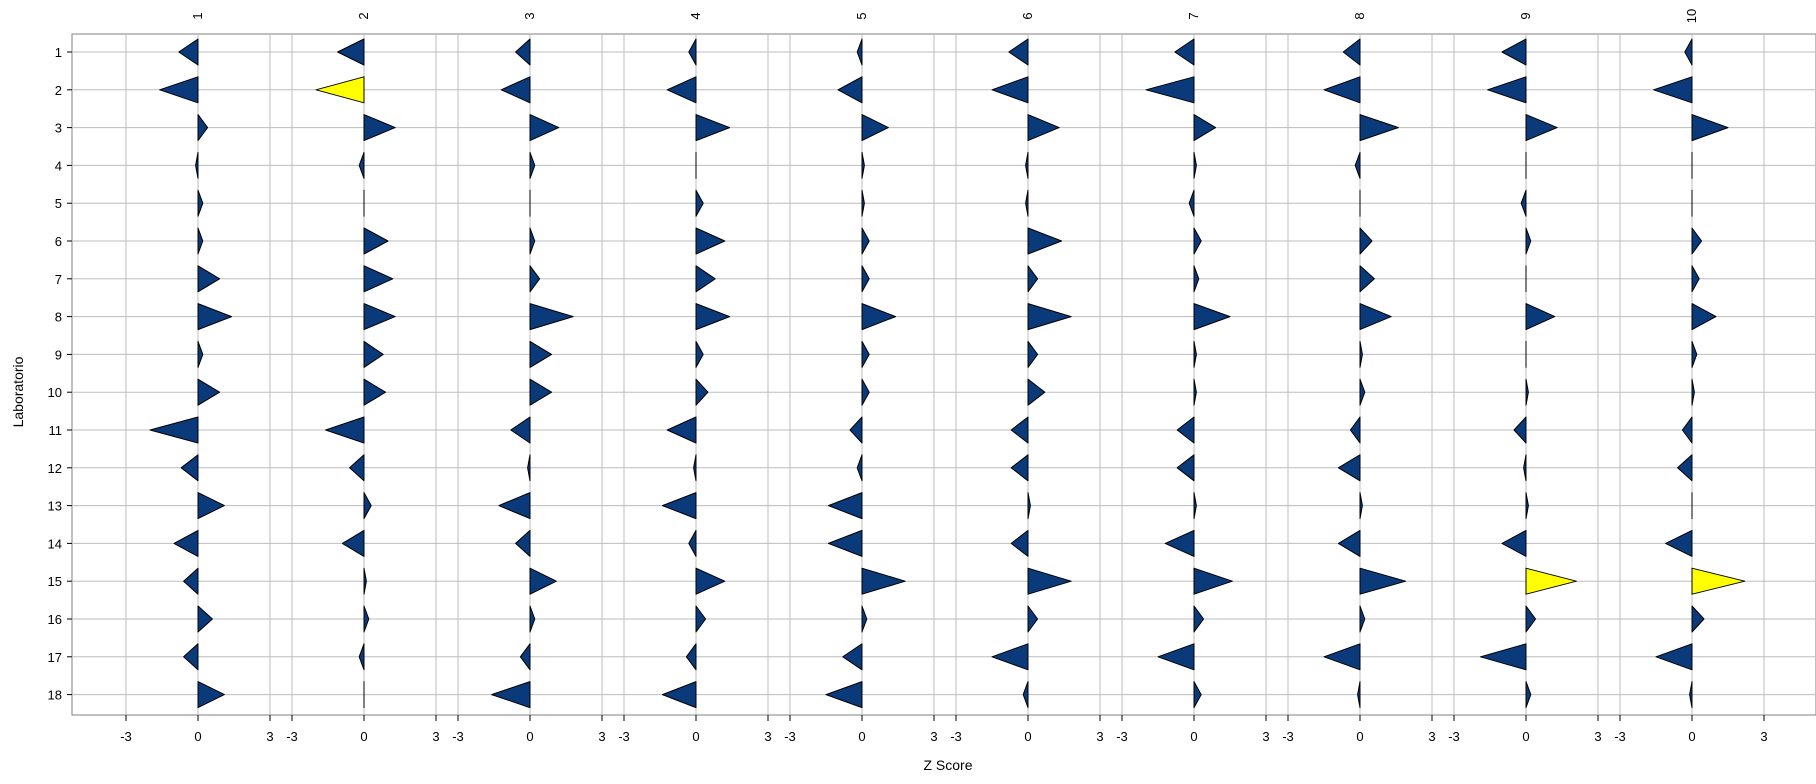 The image size is (1816, 784). I want to click on y-axis-title: Laboratorio, so click(18, 391).